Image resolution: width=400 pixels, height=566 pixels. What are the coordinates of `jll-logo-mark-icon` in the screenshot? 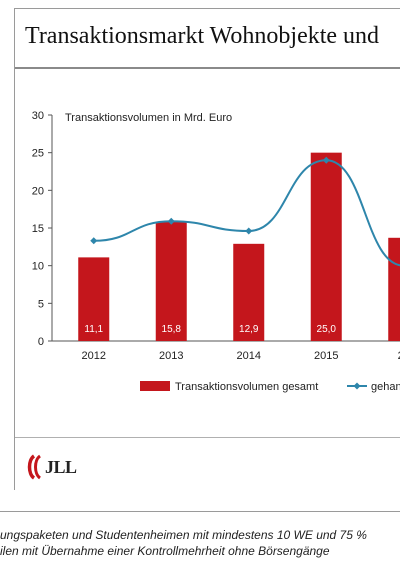 It's located at (34, 467).